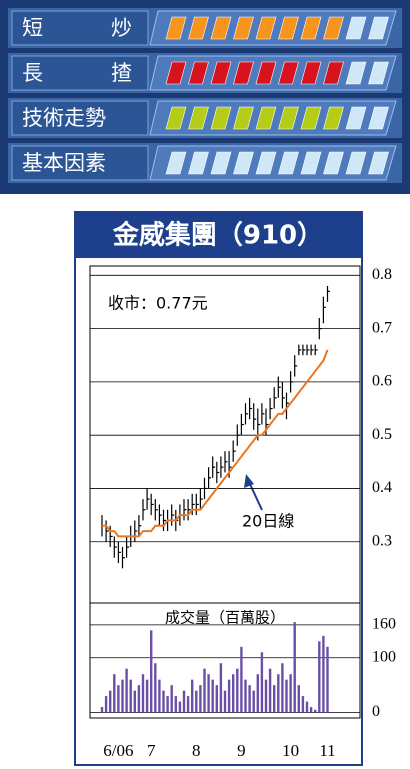 This screenshot has height=769, width=410. Describe the element at coordinates (215, 443) in the screenshot. I see `ma-line` at that location.